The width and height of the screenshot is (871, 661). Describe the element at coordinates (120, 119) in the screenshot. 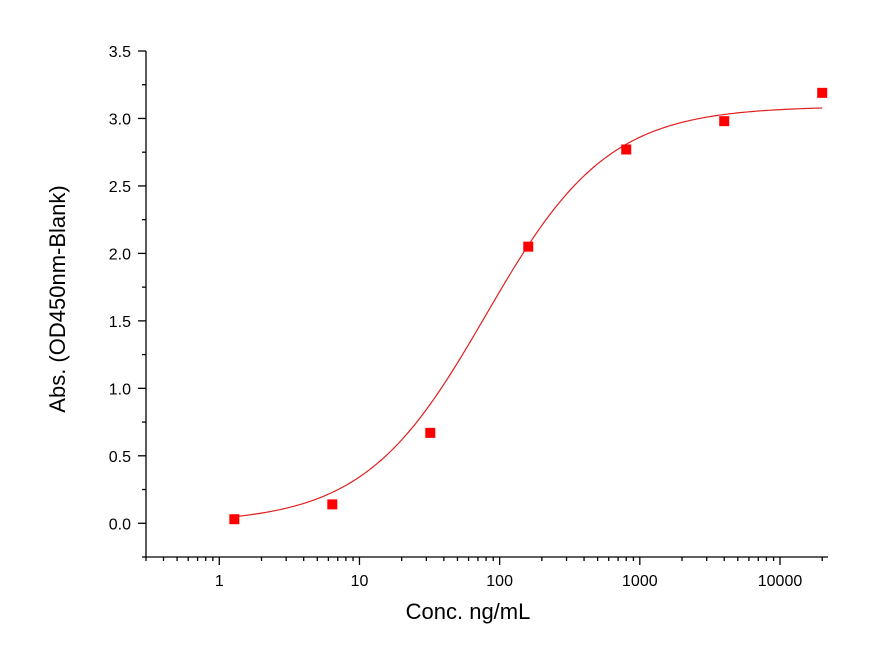

I see `y-tick-label: 3.0` at that location.